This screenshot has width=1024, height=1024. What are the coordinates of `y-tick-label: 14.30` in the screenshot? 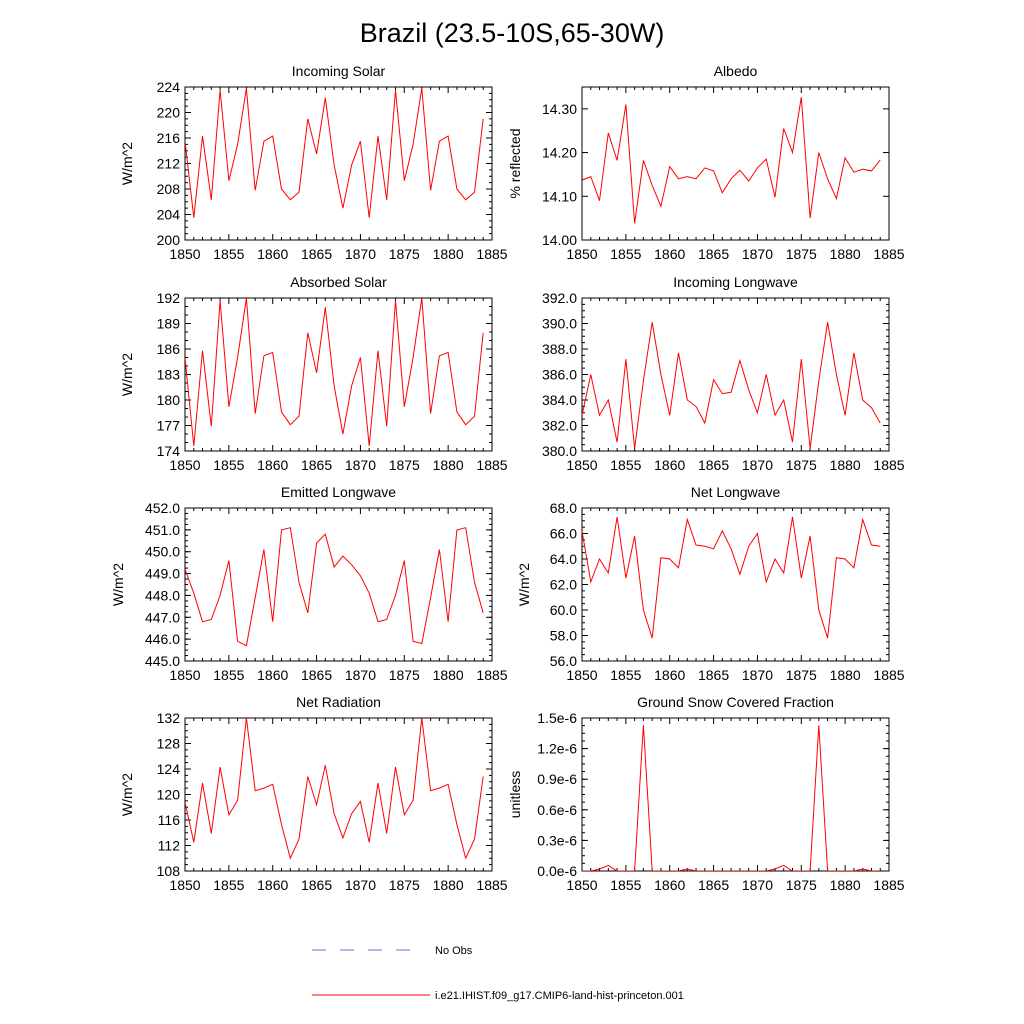 It's located at (559, 109).